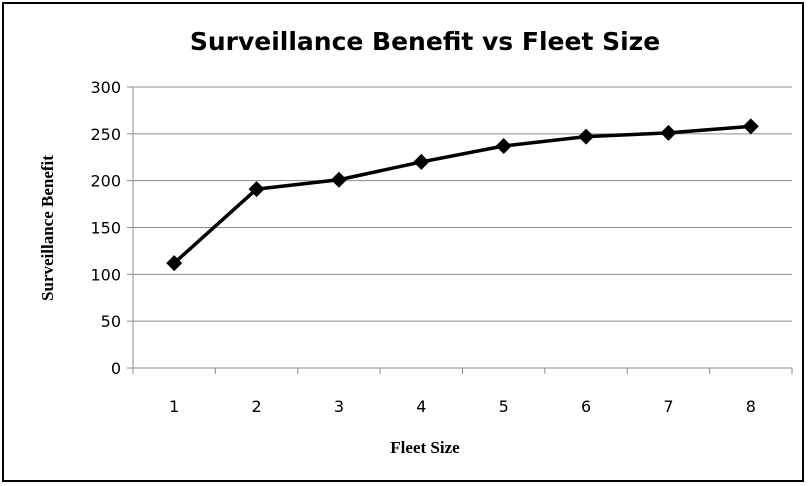 The width and height of the screenshot is (810, 486). What do you see at coordinates (105, 134) in the screenshot?
I see `y-tick-label-250: 250` at bounding box center [105, 134].